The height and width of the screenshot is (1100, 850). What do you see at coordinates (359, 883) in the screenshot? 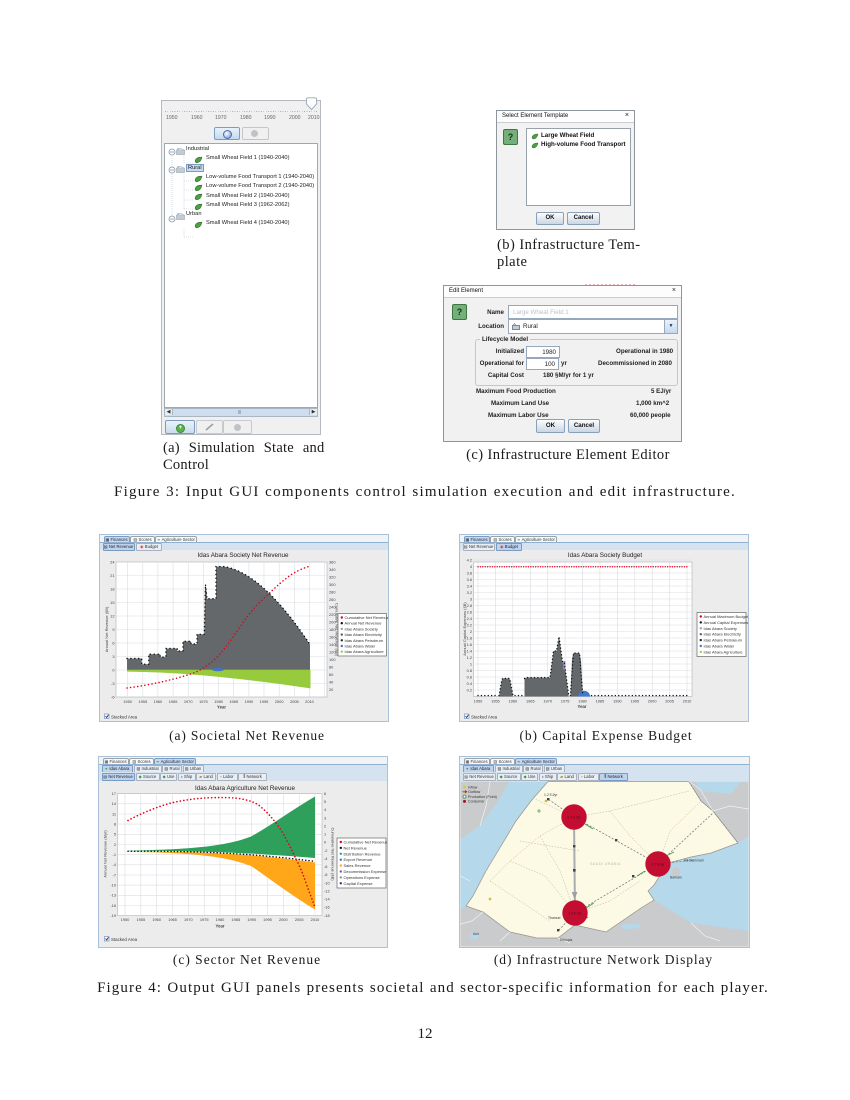
I see `svg-text: Capital Expense` at bounding box center [359, 883].